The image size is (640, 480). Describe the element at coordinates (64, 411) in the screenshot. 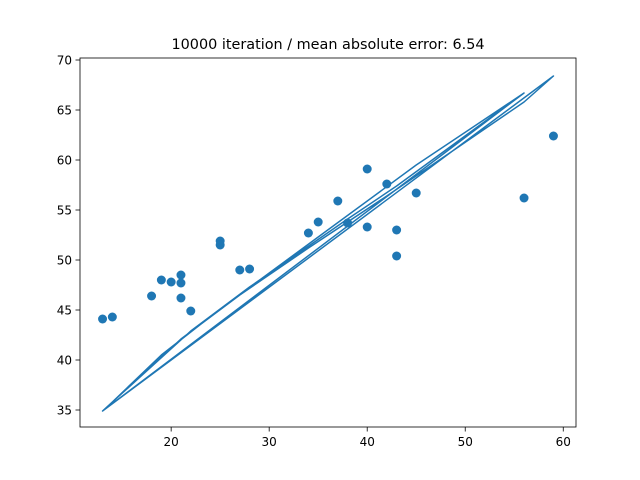

I see `y-tick-label: 35` at that location.